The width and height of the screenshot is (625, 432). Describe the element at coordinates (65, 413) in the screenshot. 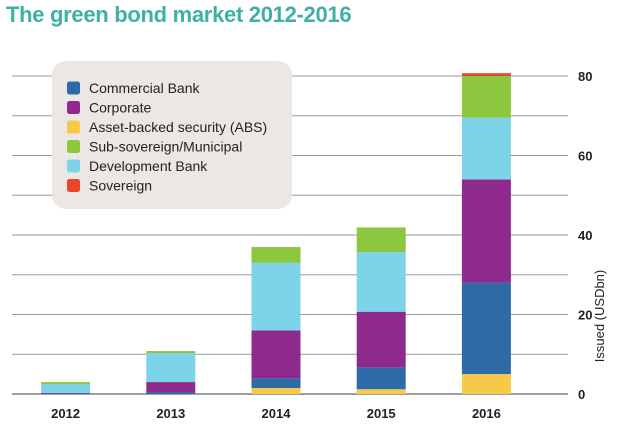

I see `x-tick-label: 2012` at that location.